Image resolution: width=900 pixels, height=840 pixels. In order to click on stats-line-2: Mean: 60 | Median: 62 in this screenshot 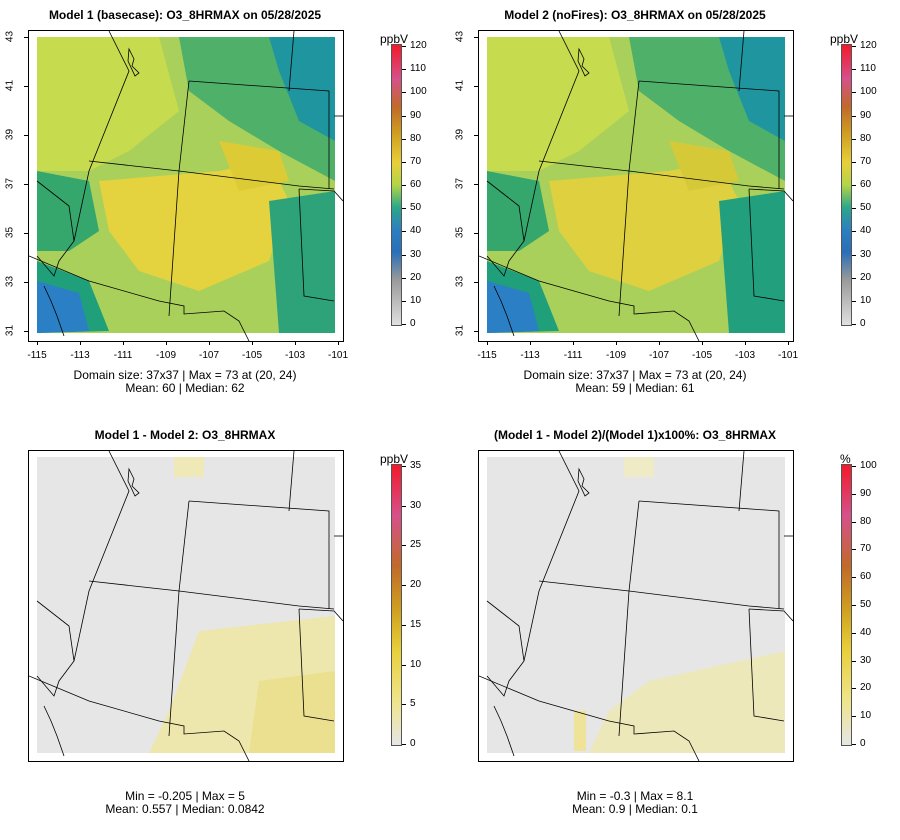, I will do `click(185, 388)`.